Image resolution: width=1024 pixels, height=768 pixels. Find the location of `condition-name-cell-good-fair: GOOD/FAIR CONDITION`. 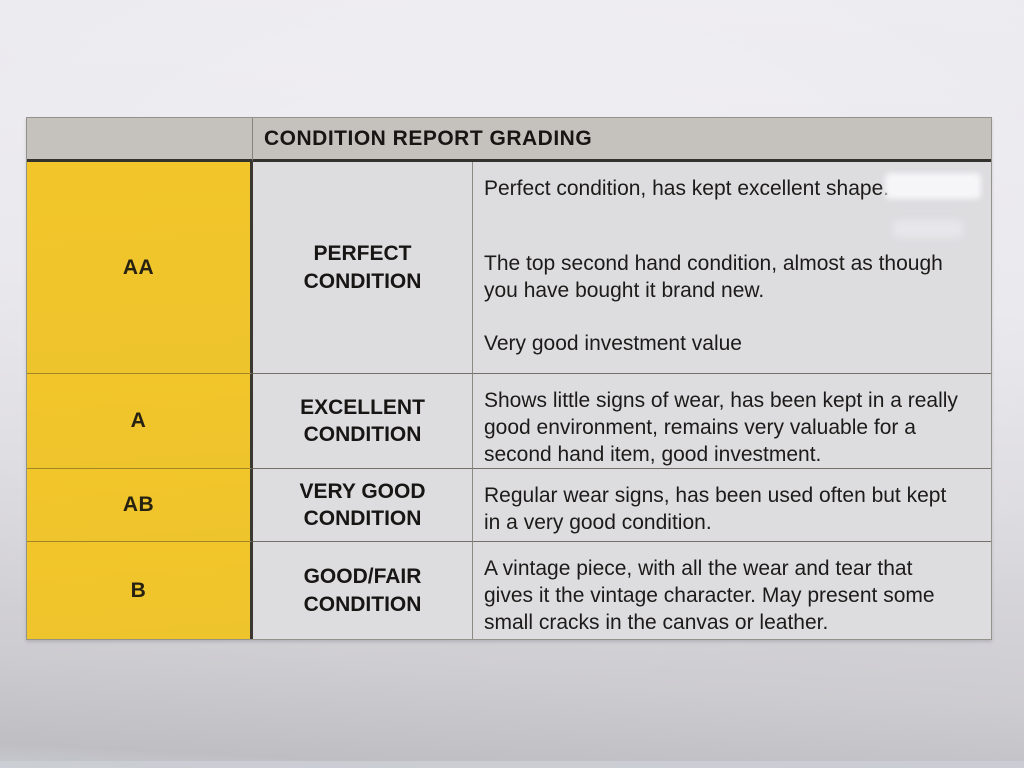

condition-name-cell-good-fair: GOOD/FAIR CONDITION is located at coordinates (363, 590).